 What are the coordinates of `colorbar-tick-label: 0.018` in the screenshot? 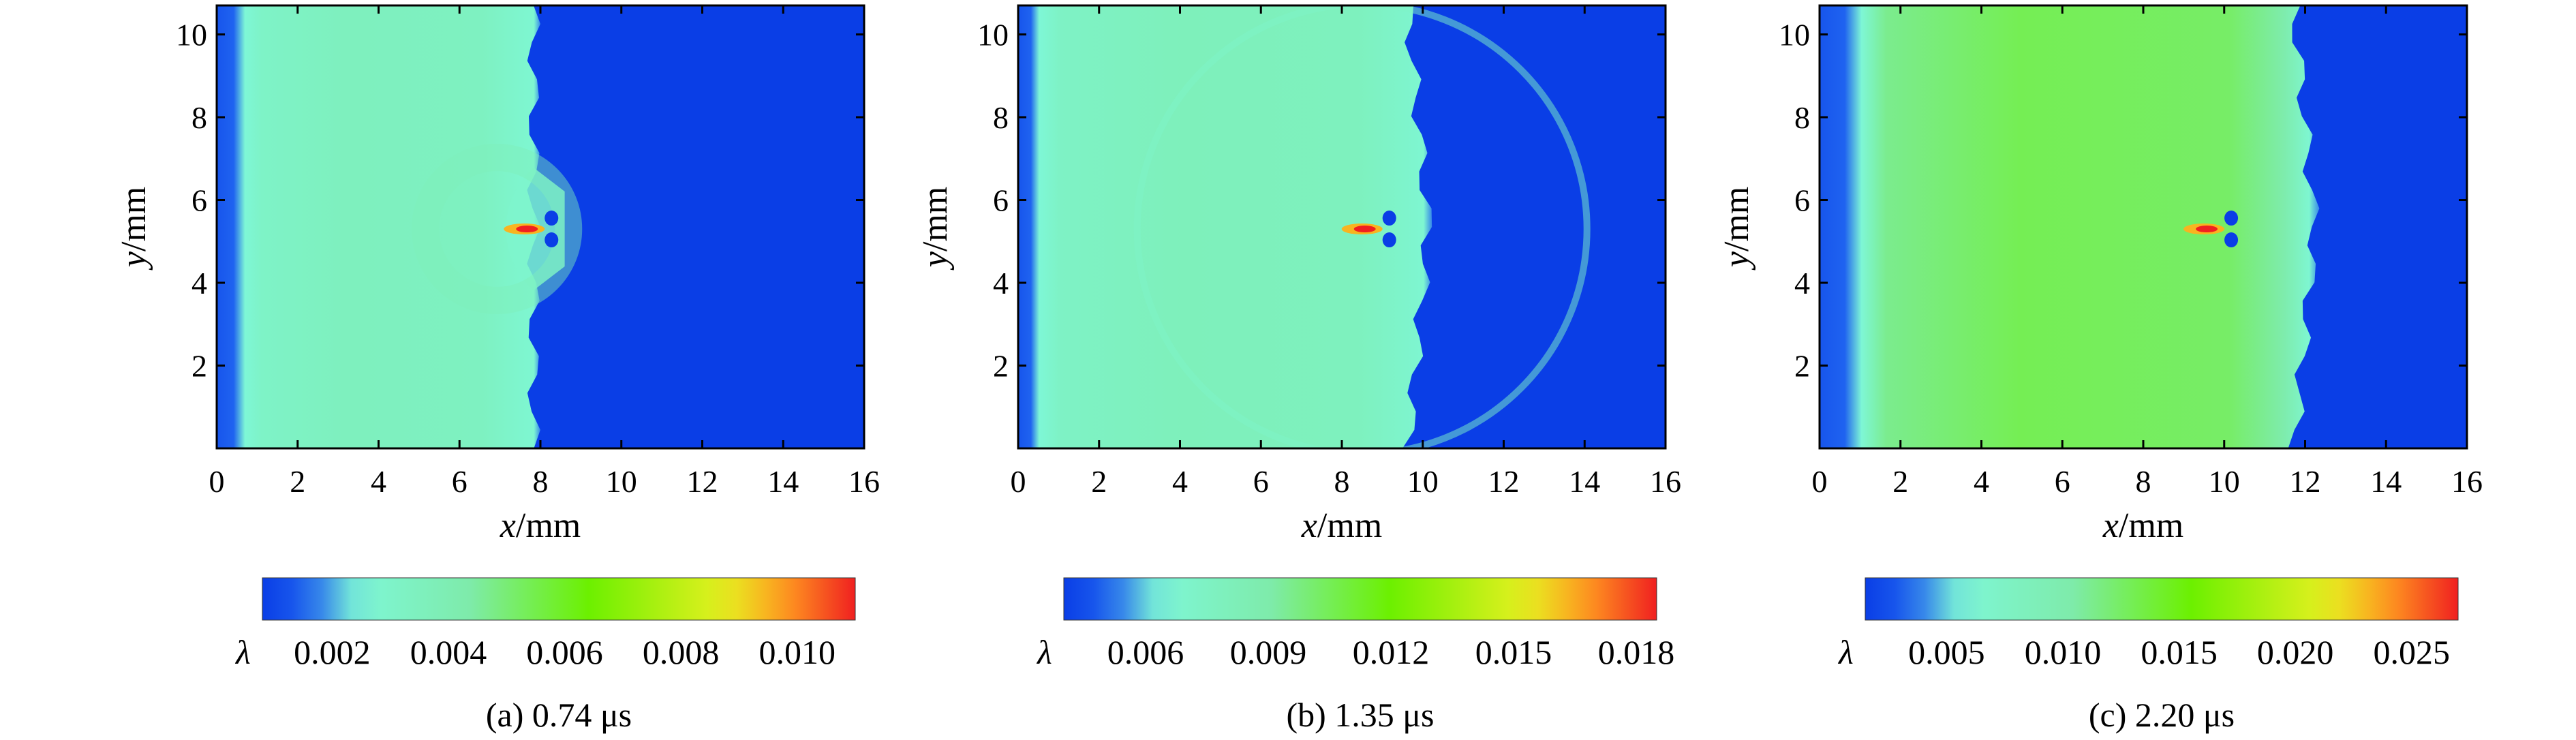 It's located at (1636, 652).